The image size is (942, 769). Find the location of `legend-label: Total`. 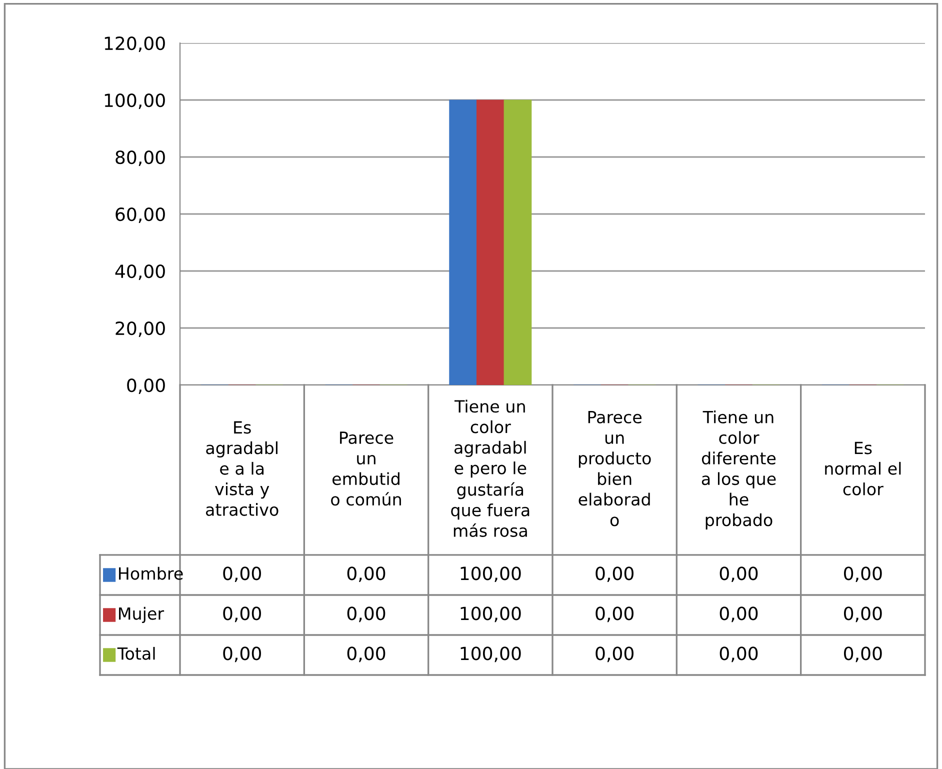

legend-label: Total is located at coordinates (136, 653).